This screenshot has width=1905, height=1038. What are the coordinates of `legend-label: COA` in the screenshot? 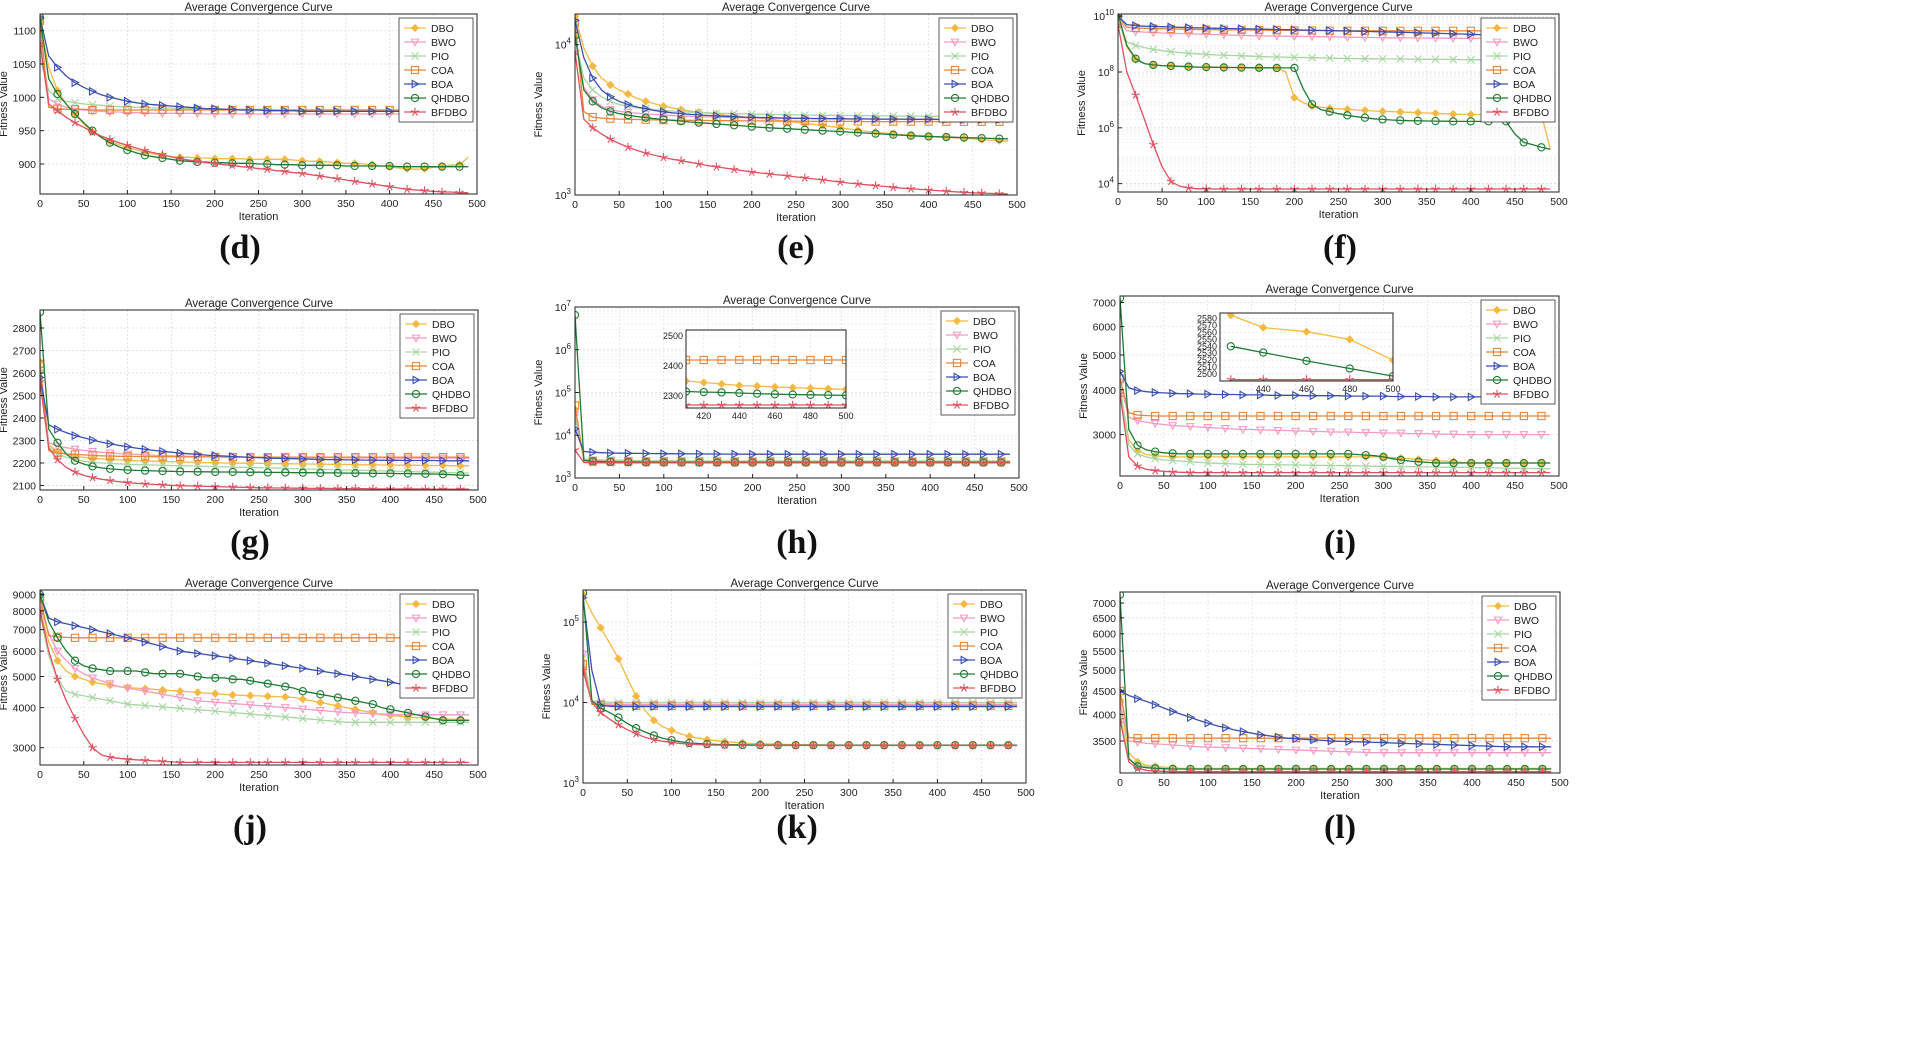 It's located at (443, 367).